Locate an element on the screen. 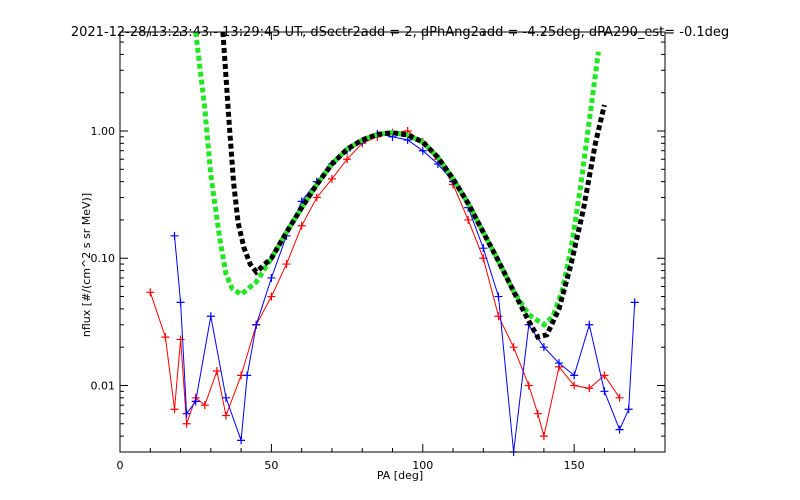 The height and width of the screenshot is (500, 800). x-tick-label: 0 is located at coordinates (120, 465).